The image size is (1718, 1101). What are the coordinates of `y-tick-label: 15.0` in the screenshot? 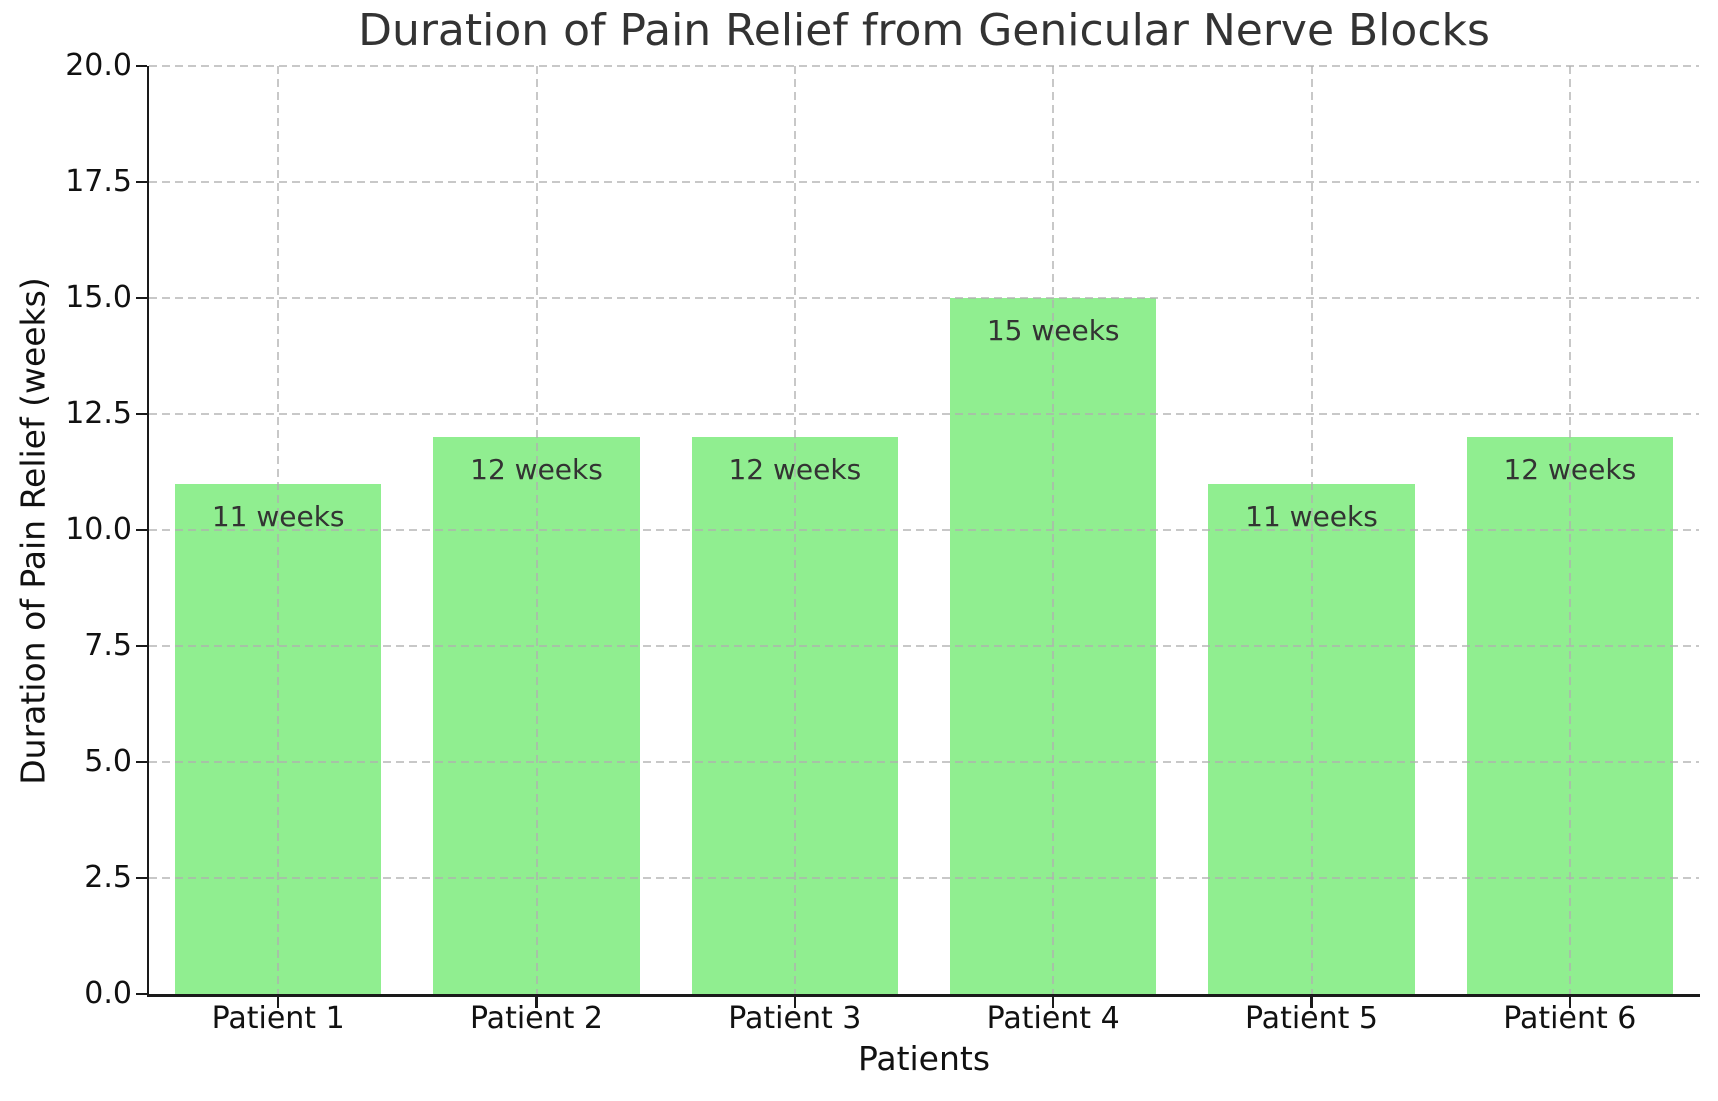 It's located at (98, 297).